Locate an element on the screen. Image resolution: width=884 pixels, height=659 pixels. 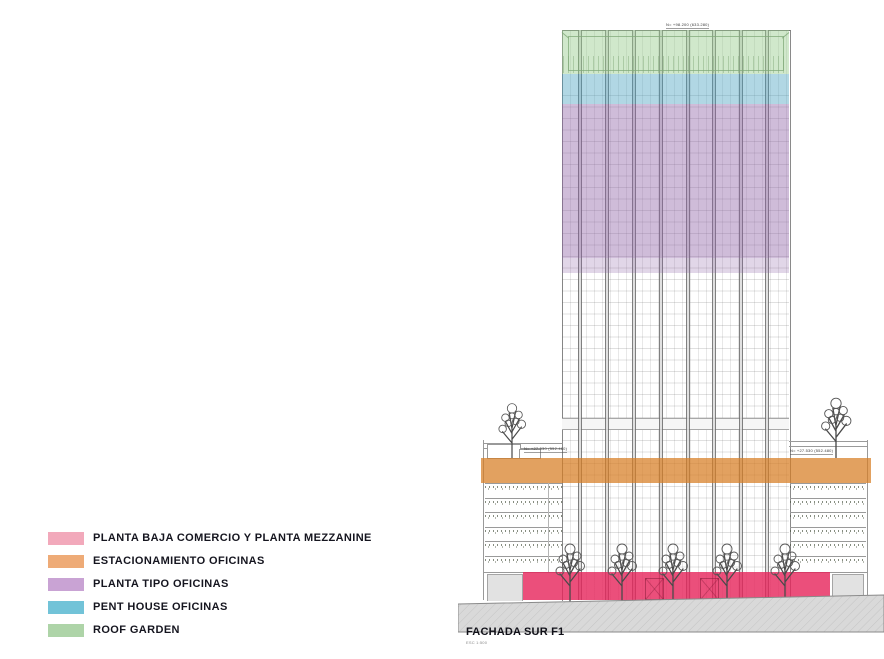
roof-parapet-inner-line is located at coordinates (676, 53).